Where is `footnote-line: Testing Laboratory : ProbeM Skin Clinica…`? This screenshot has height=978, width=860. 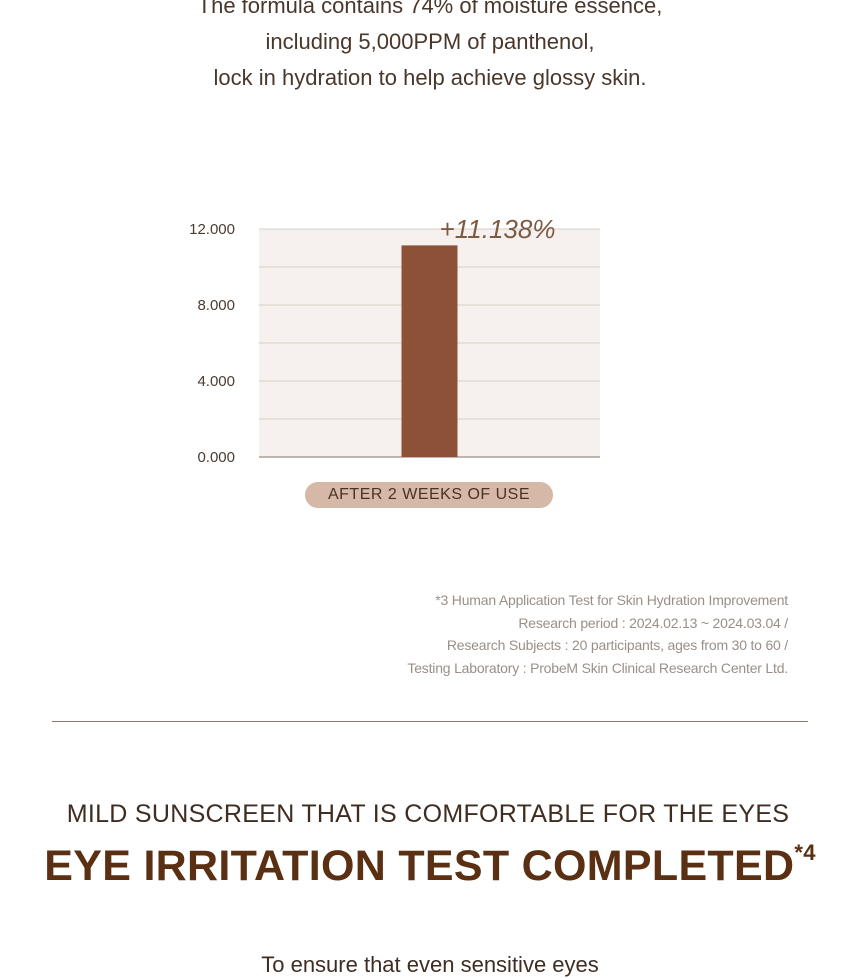 footnote-line: Testing Laboratory : ProbeM Skin Clinica… is located at coordinates (597, 667).